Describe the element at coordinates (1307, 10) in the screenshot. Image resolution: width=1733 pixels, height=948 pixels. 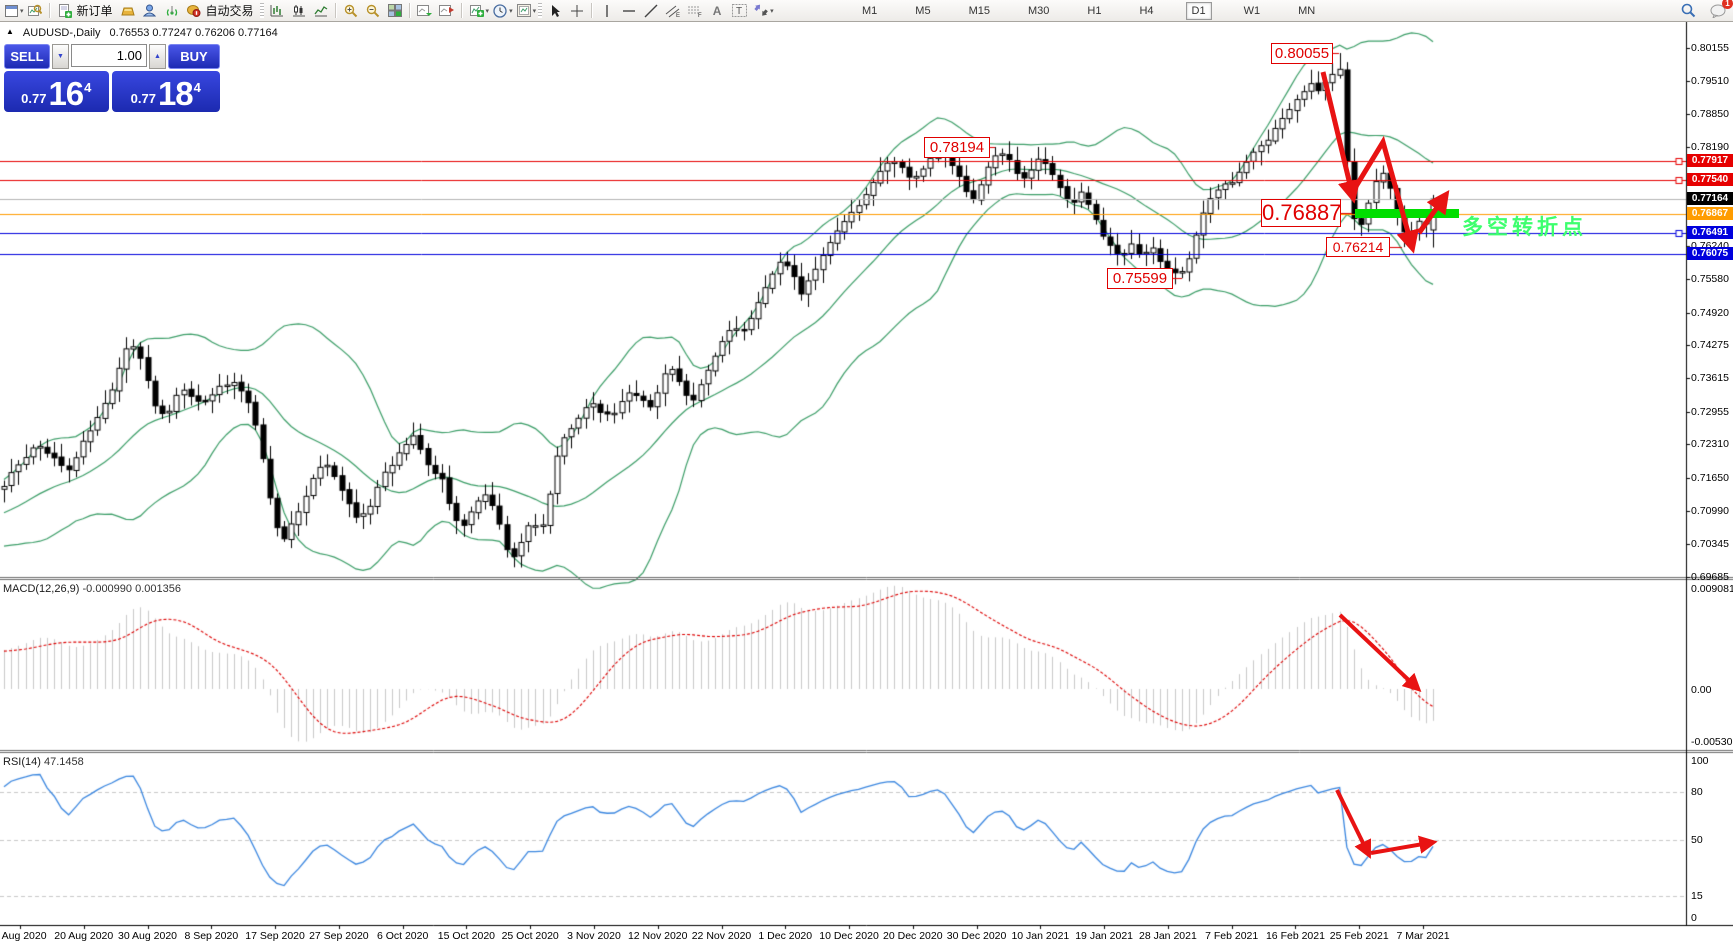
I see `timeframe-button-mn: MN` at that location.